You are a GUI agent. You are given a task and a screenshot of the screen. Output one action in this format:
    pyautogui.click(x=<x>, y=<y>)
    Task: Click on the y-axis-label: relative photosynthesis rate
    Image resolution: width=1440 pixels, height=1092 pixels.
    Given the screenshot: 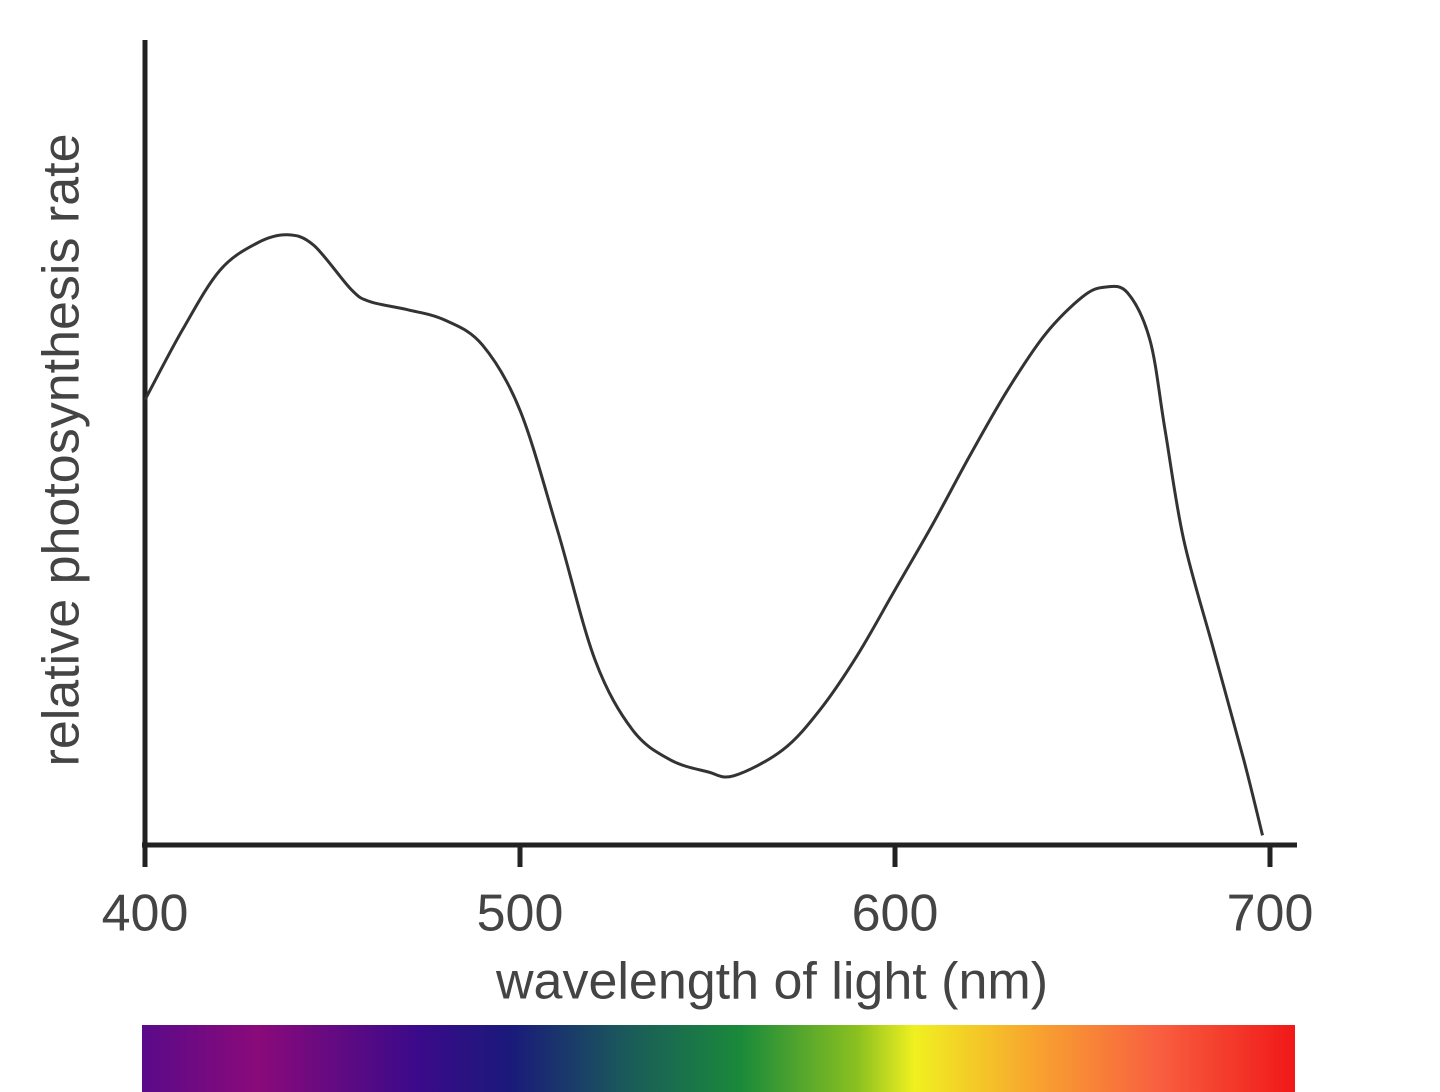 What is the action you would take?
    pyautogui.click(x=62, y=449)
    